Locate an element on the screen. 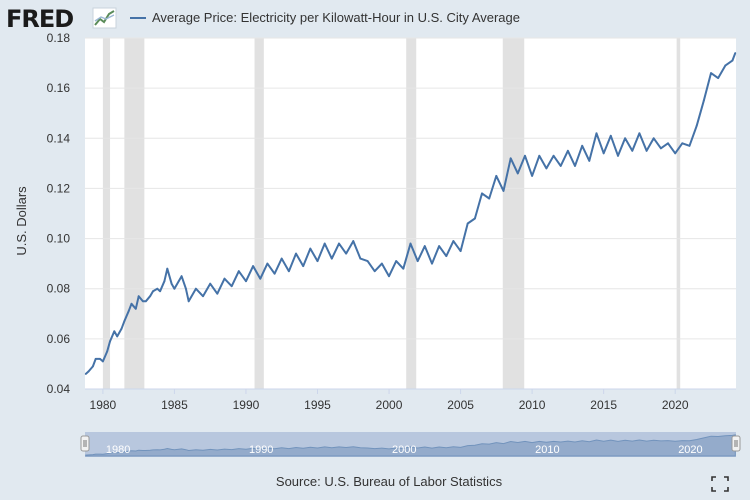 The image size is (750, 500). range-navigator: 1980 1990 2000 2010 2020 is located at coordinates (410, 444).